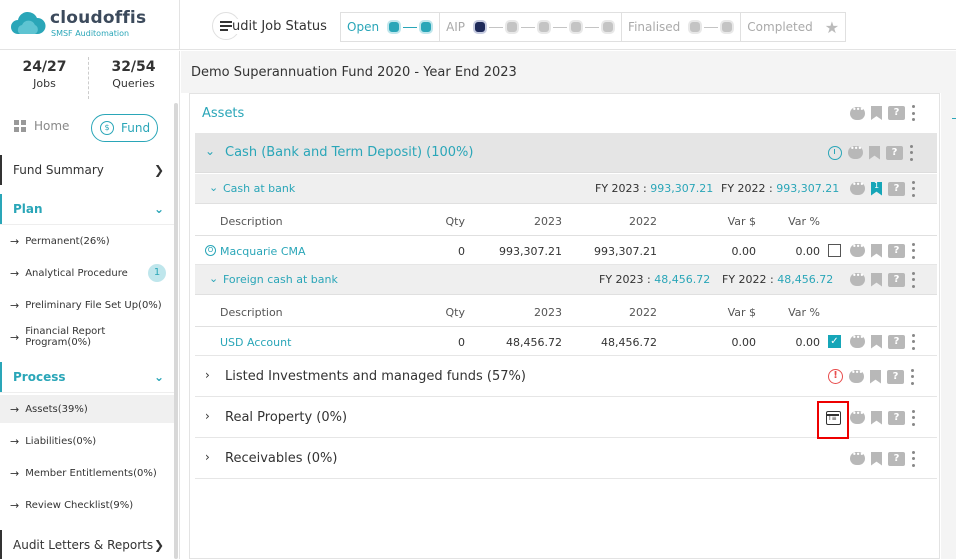 This screenshot has height=559, width=956. What do you see at coordinates (808, 251) in the screenshot?
I see `cell-var-pct: 0.00` at bounding box center [808, 251].